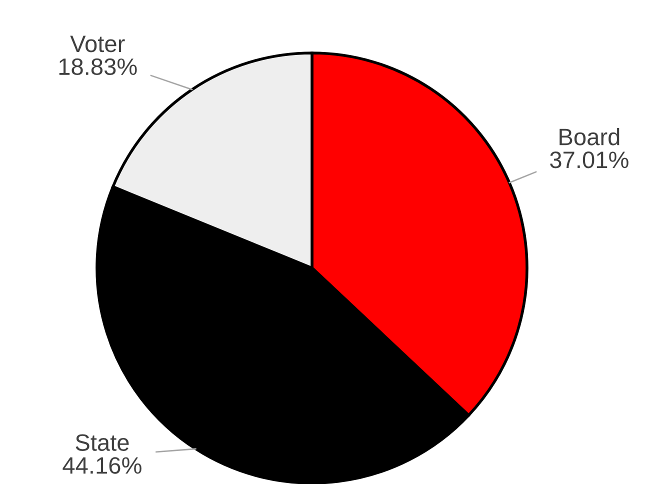  I want to click on slice-label: State, so click(102, 442).